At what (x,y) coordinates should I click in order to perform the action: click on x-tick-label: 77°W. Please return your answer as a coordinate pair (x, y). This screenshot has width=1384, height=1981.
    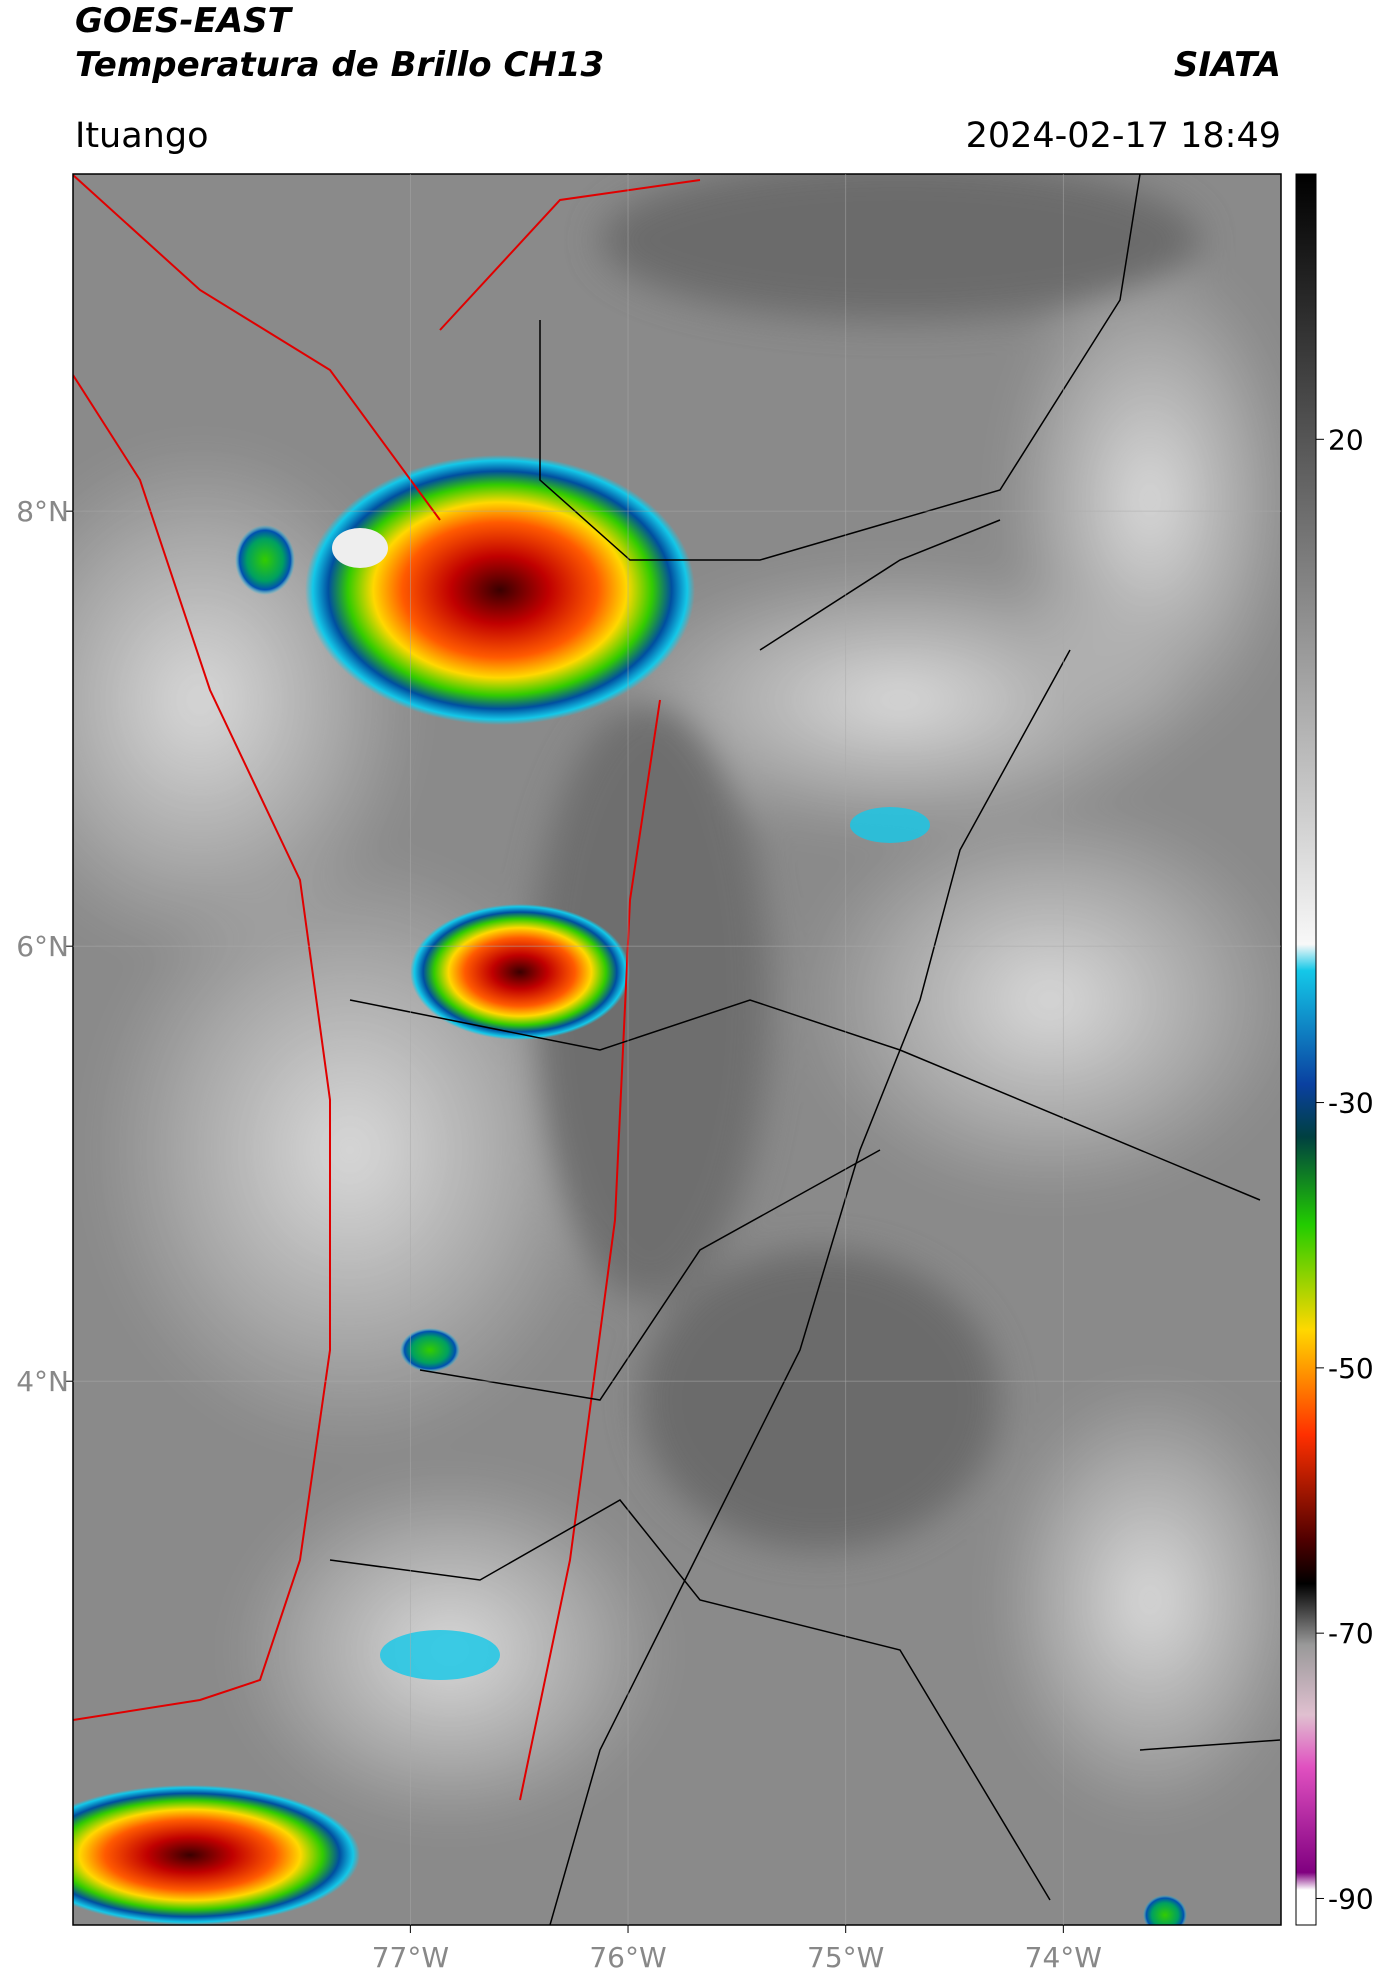
    Looking at the image, I should click on (410, 1957).